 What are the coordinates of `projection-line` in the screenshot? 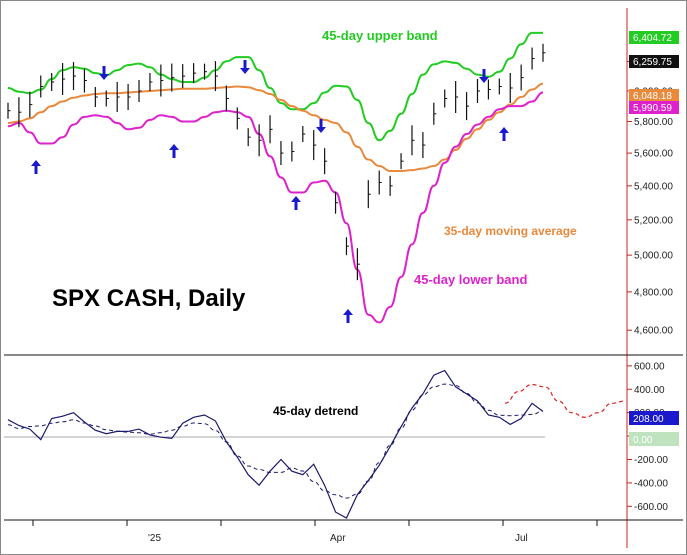 It's located at (565, 400).